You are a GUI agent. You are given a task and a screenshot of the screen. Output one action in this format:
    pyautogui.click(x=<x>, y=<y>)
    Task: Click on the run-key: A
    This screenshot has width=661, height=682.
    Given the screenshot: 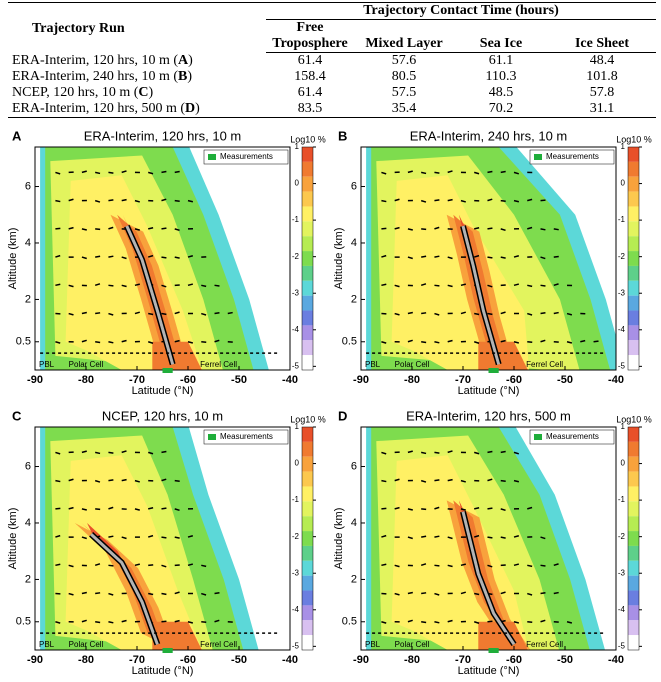 What is the action you would take?
    pyautogui.click(x=183, y=60)
    